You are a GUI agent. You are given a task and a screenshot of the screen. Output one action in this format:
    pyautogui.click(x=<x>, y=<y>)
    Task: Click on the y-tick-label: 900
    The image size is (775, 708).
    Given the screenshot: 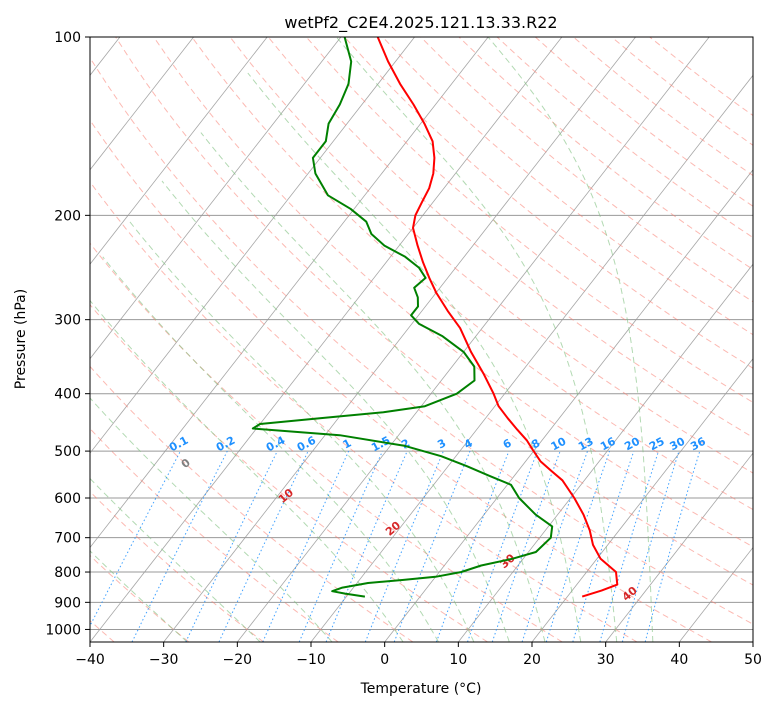 What is the action you would take?
    pyautogui.click(x=67, y=603)
    